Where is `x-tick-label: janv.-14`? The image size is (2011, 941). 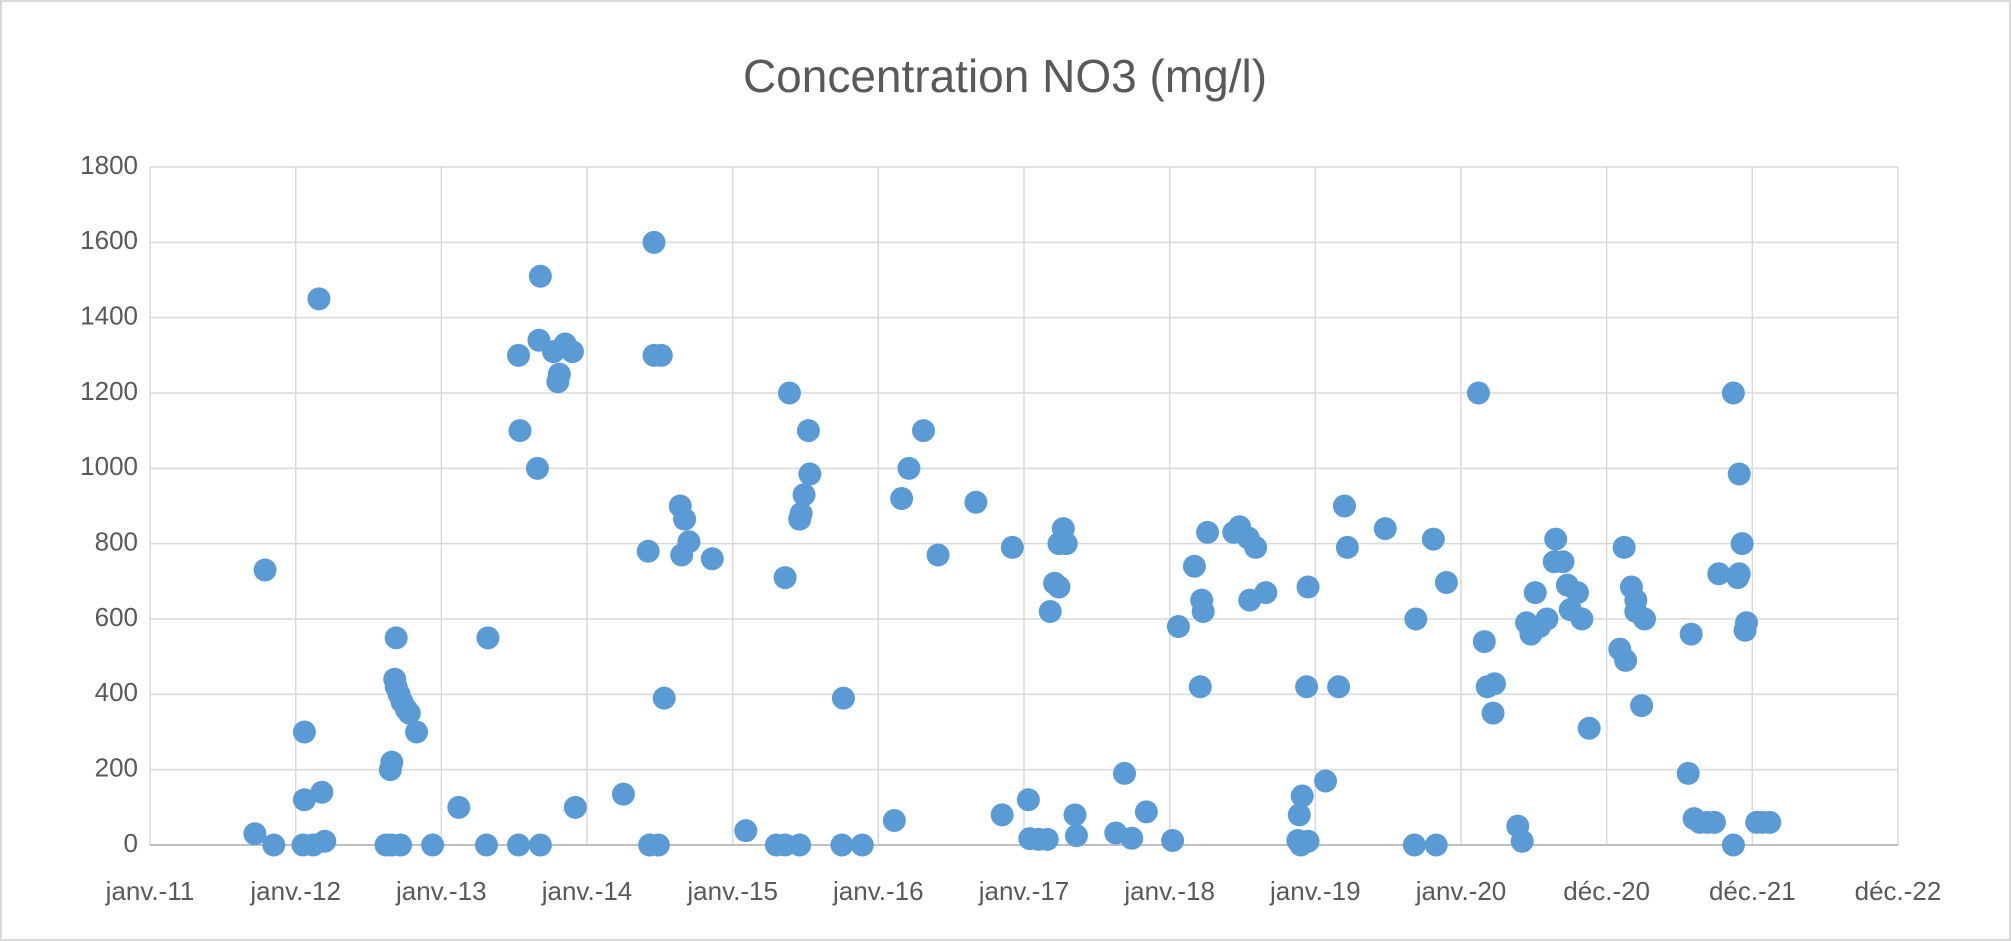 x-tick-label: janv.-14 is located at coordinates (587, 891).